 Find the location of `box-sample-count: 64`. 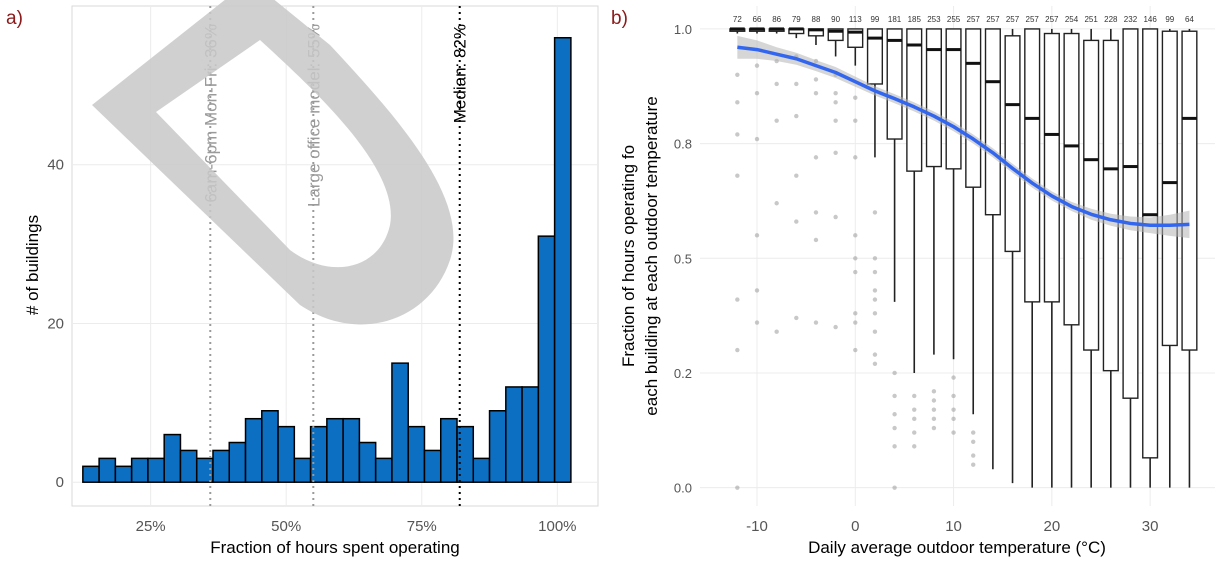

box-sample-count: 64 is located at coordinates (1189, 19).